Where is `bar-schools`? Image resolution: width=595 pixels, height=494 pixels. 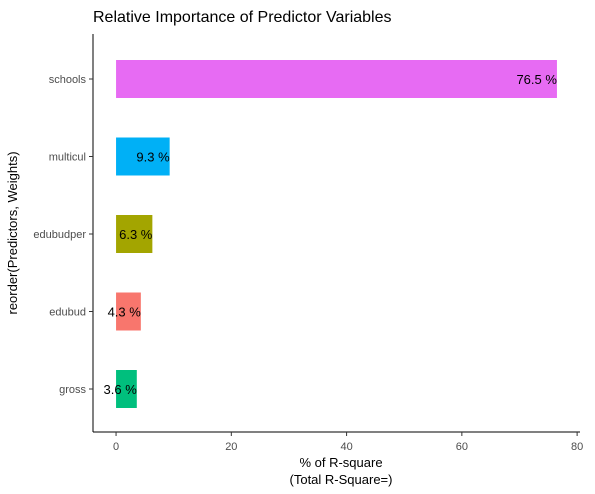
bar-schools is located at coordinates (336, 79).